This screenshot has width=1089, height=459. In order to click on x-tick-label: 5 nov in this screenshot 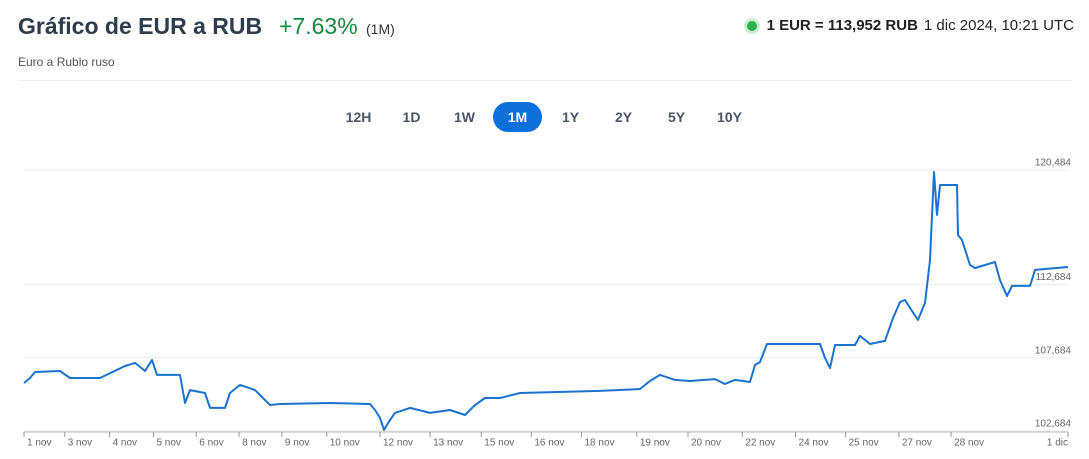, I will do `click(168, 443)`.